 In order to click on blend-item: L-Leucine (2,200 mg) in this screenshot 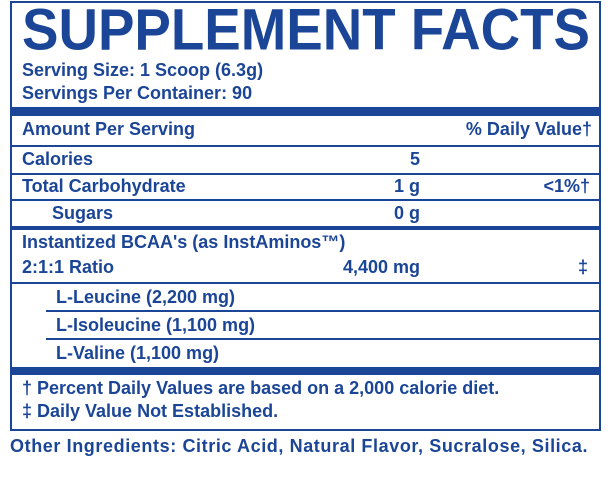, I will do `click(145, 297)`.